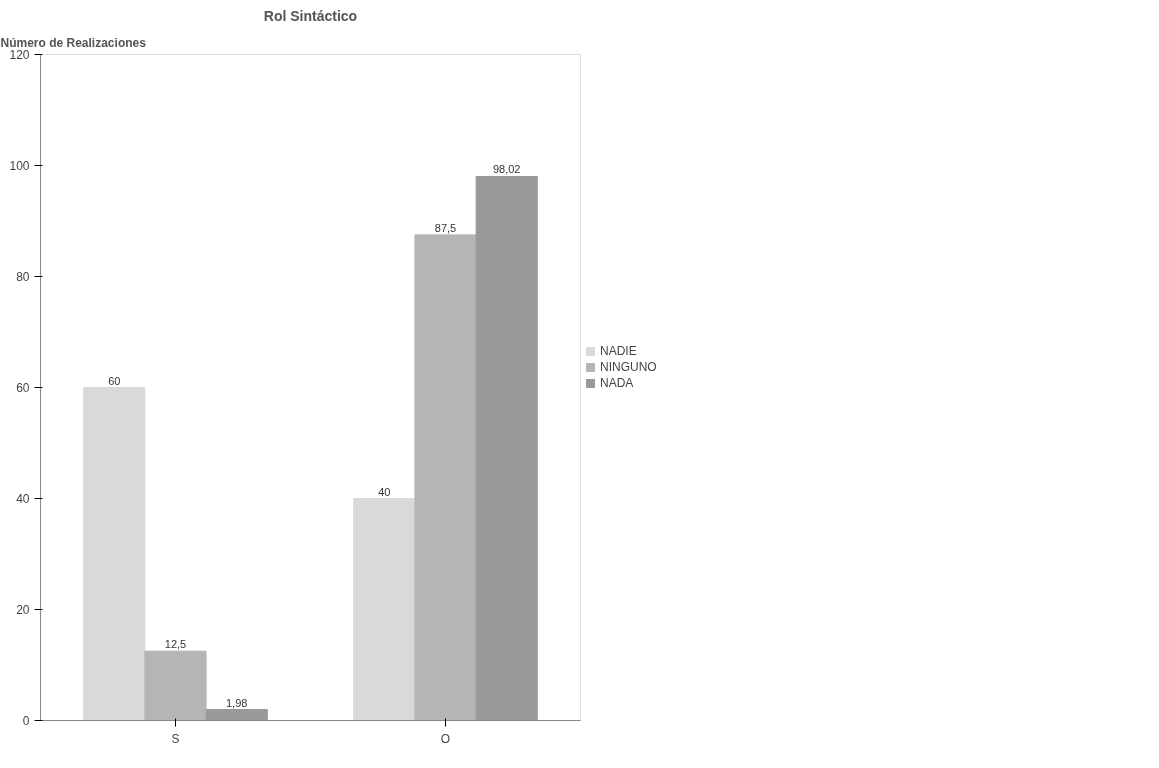 The width and height of the screenshot is (1159, 768). I want to click on legend-label: NADA, so click(617, 383).